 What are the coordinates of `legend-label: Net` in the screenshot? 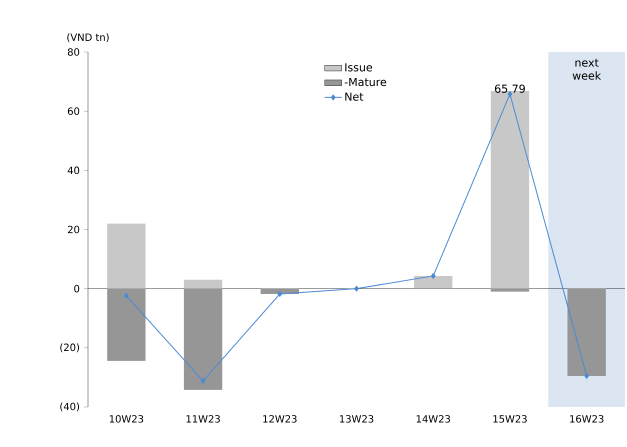 It's located at (354, 96).